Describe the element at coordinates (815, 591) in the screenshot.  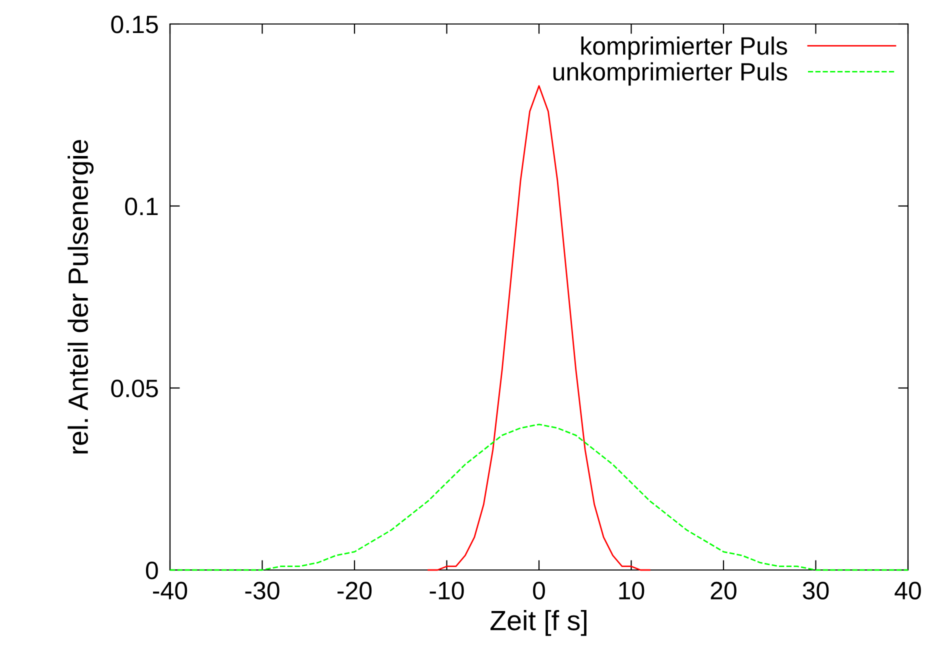
I see `x-tick-label: 30` at that location.